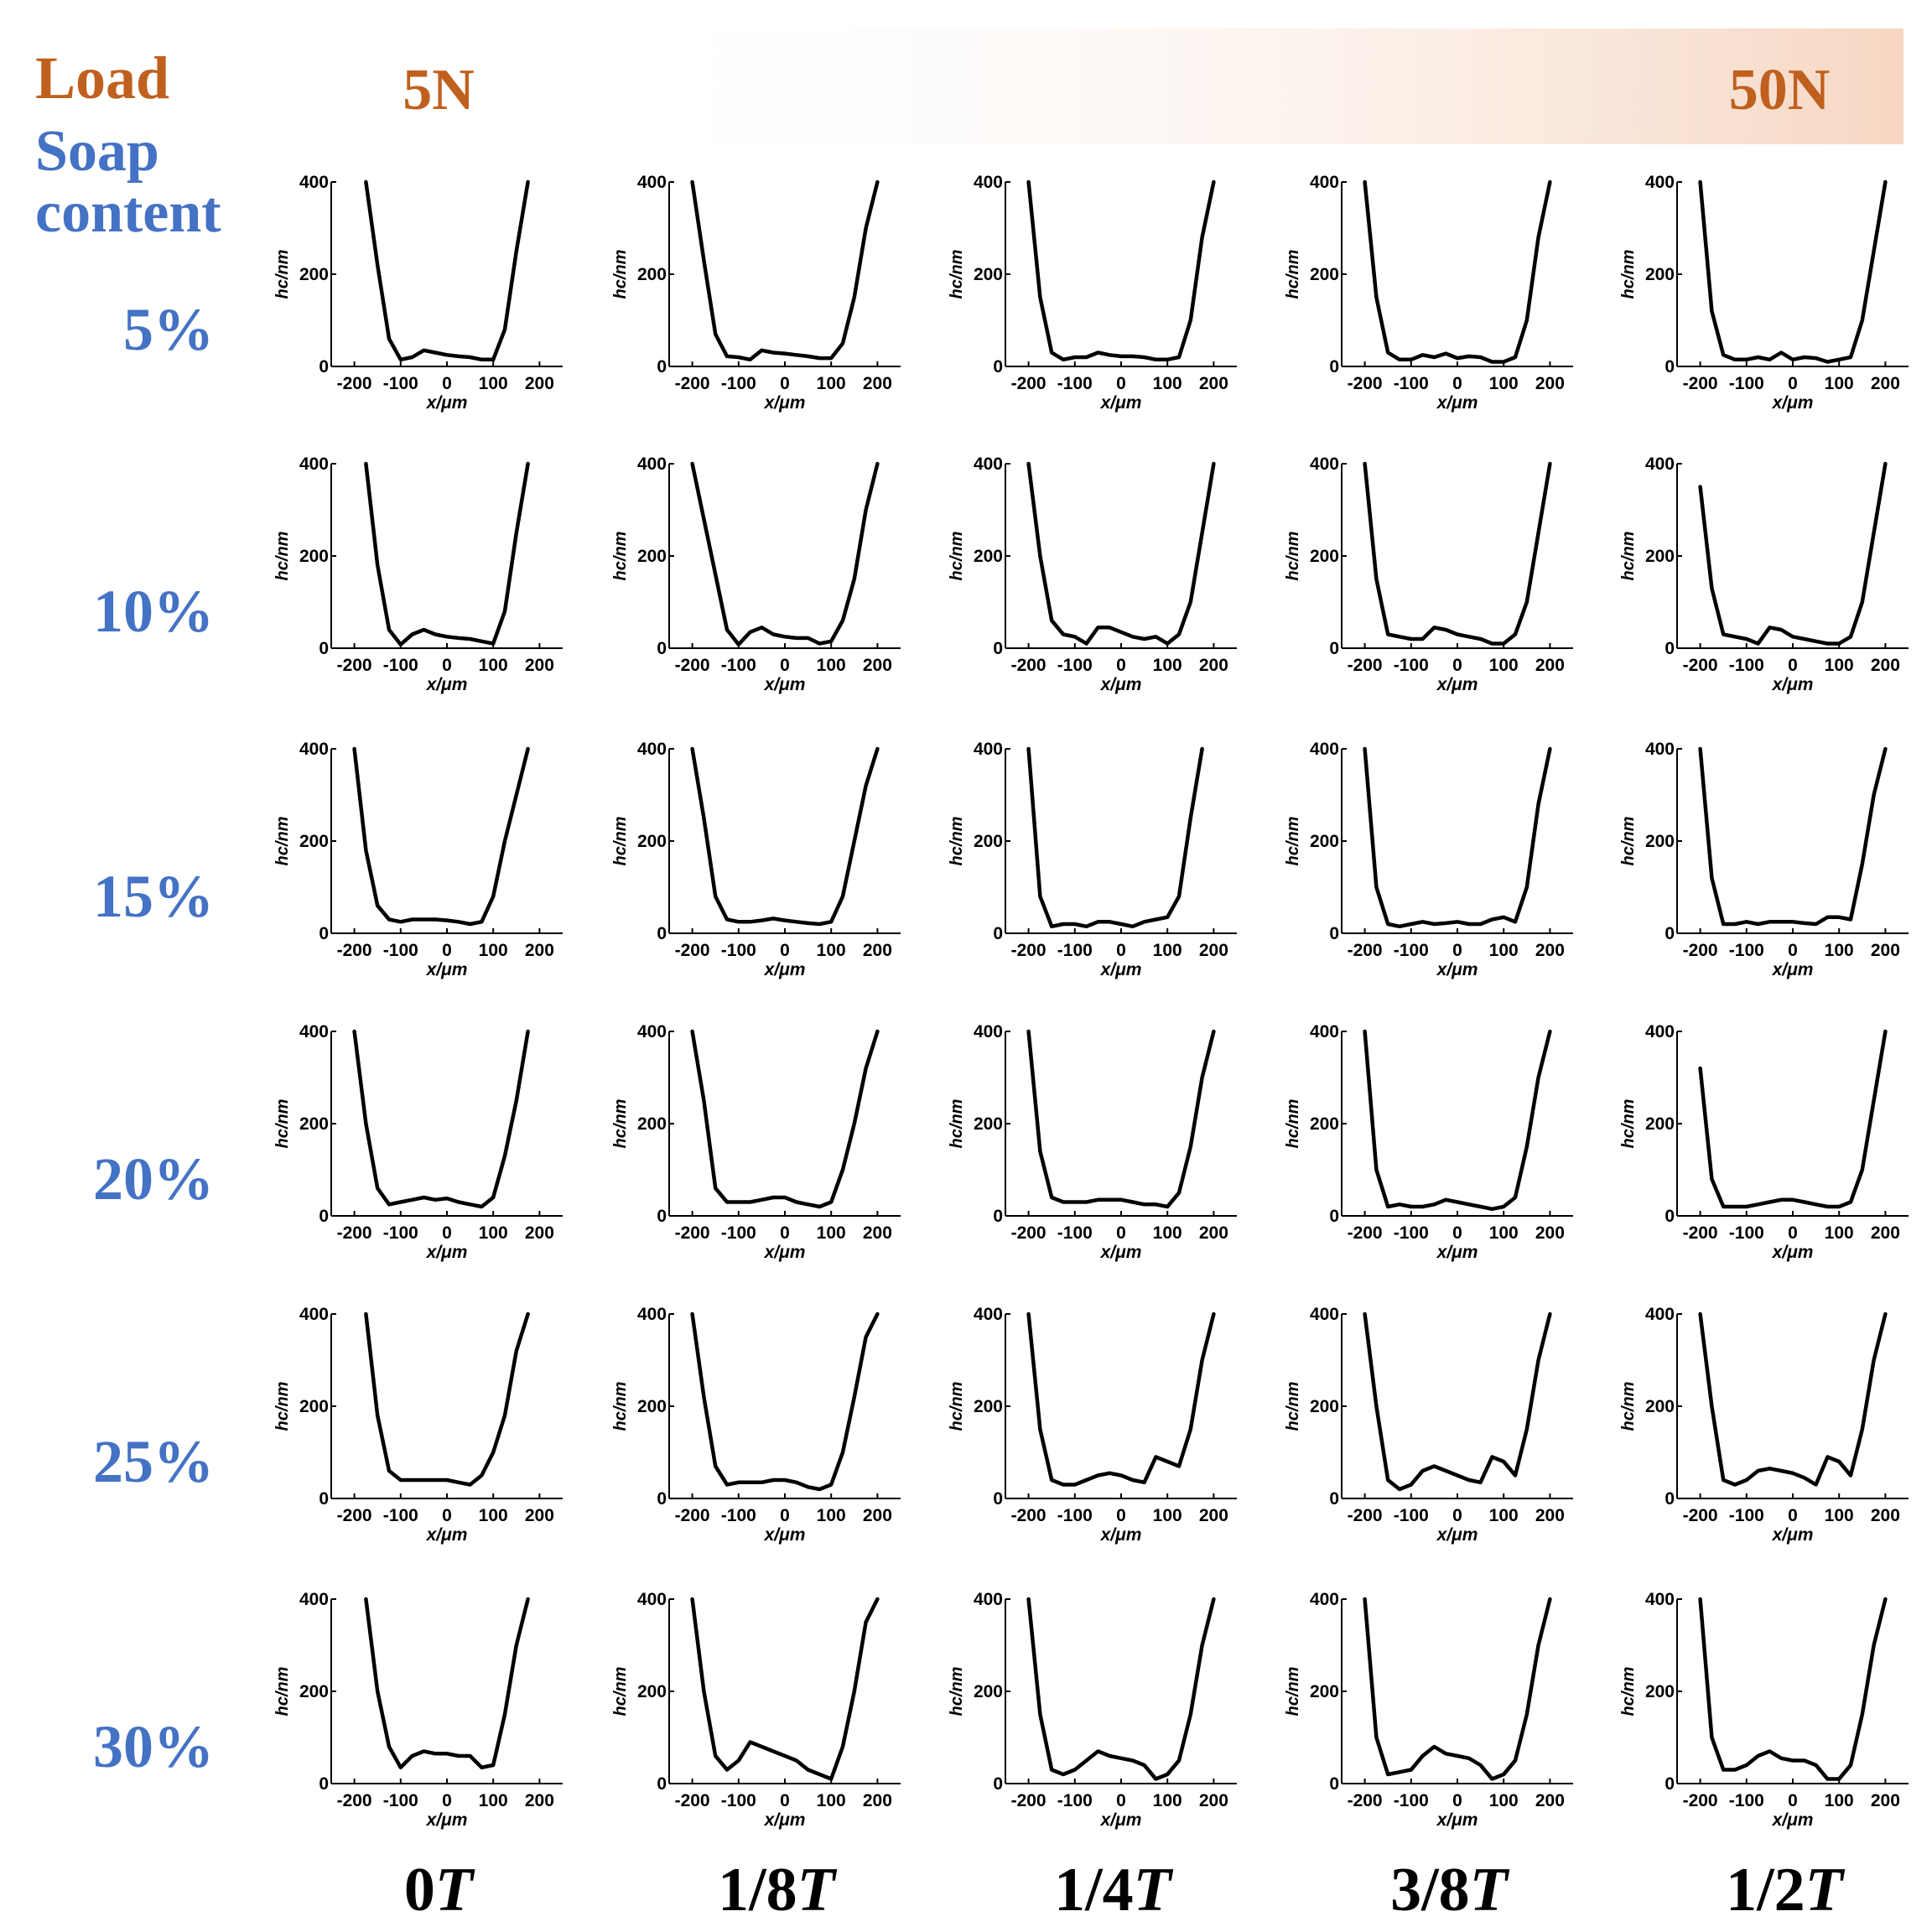 The image size is (1932, 1932). Describe the element at coordinates (1764, 1425) in the screenshot. I see `panel-r5-c5: 0 200 400 -200 -100 0 100 200 x/μm hc/nm` at that location.